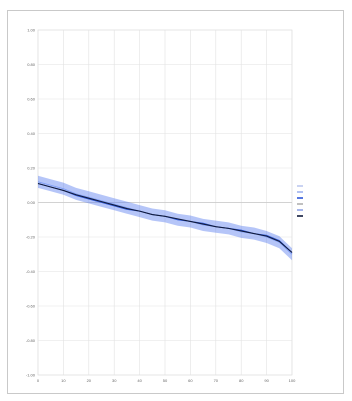  I want to click on y-tick-label: 0.40, so click(31, 133).